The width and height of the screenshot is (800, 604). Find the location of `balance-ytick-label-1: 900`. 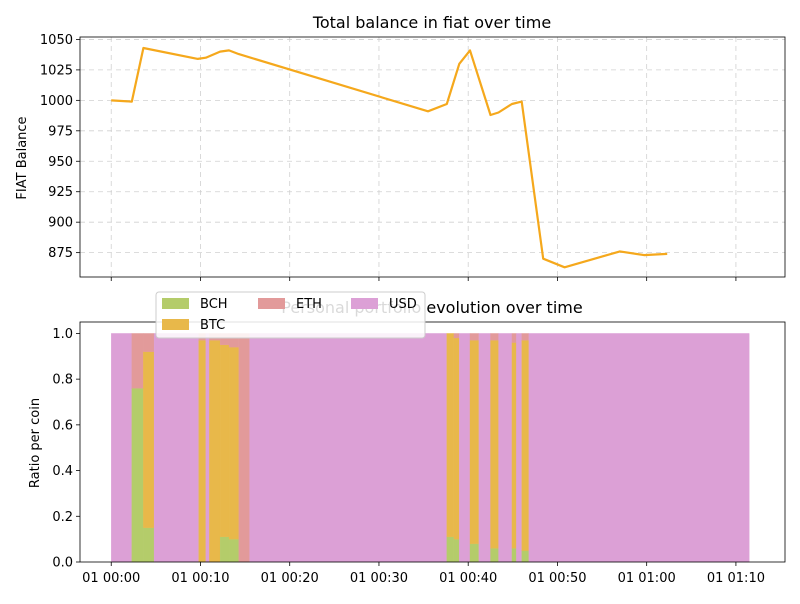

balance-ytick-label-1: 900 is located at coordinates (60, 223).